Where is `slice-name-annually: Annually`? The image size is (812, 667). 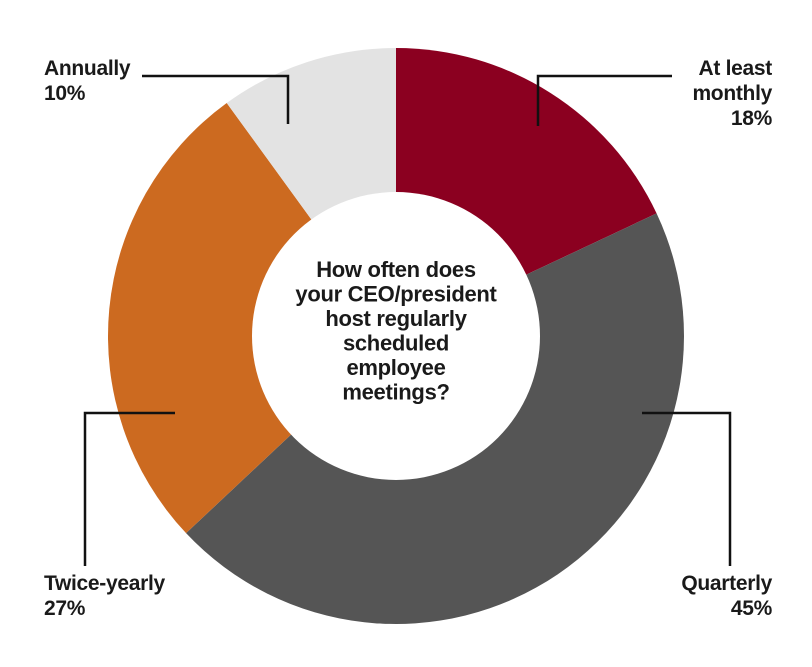
slice-name-annually: Annually is located at coordinates (87, 68).